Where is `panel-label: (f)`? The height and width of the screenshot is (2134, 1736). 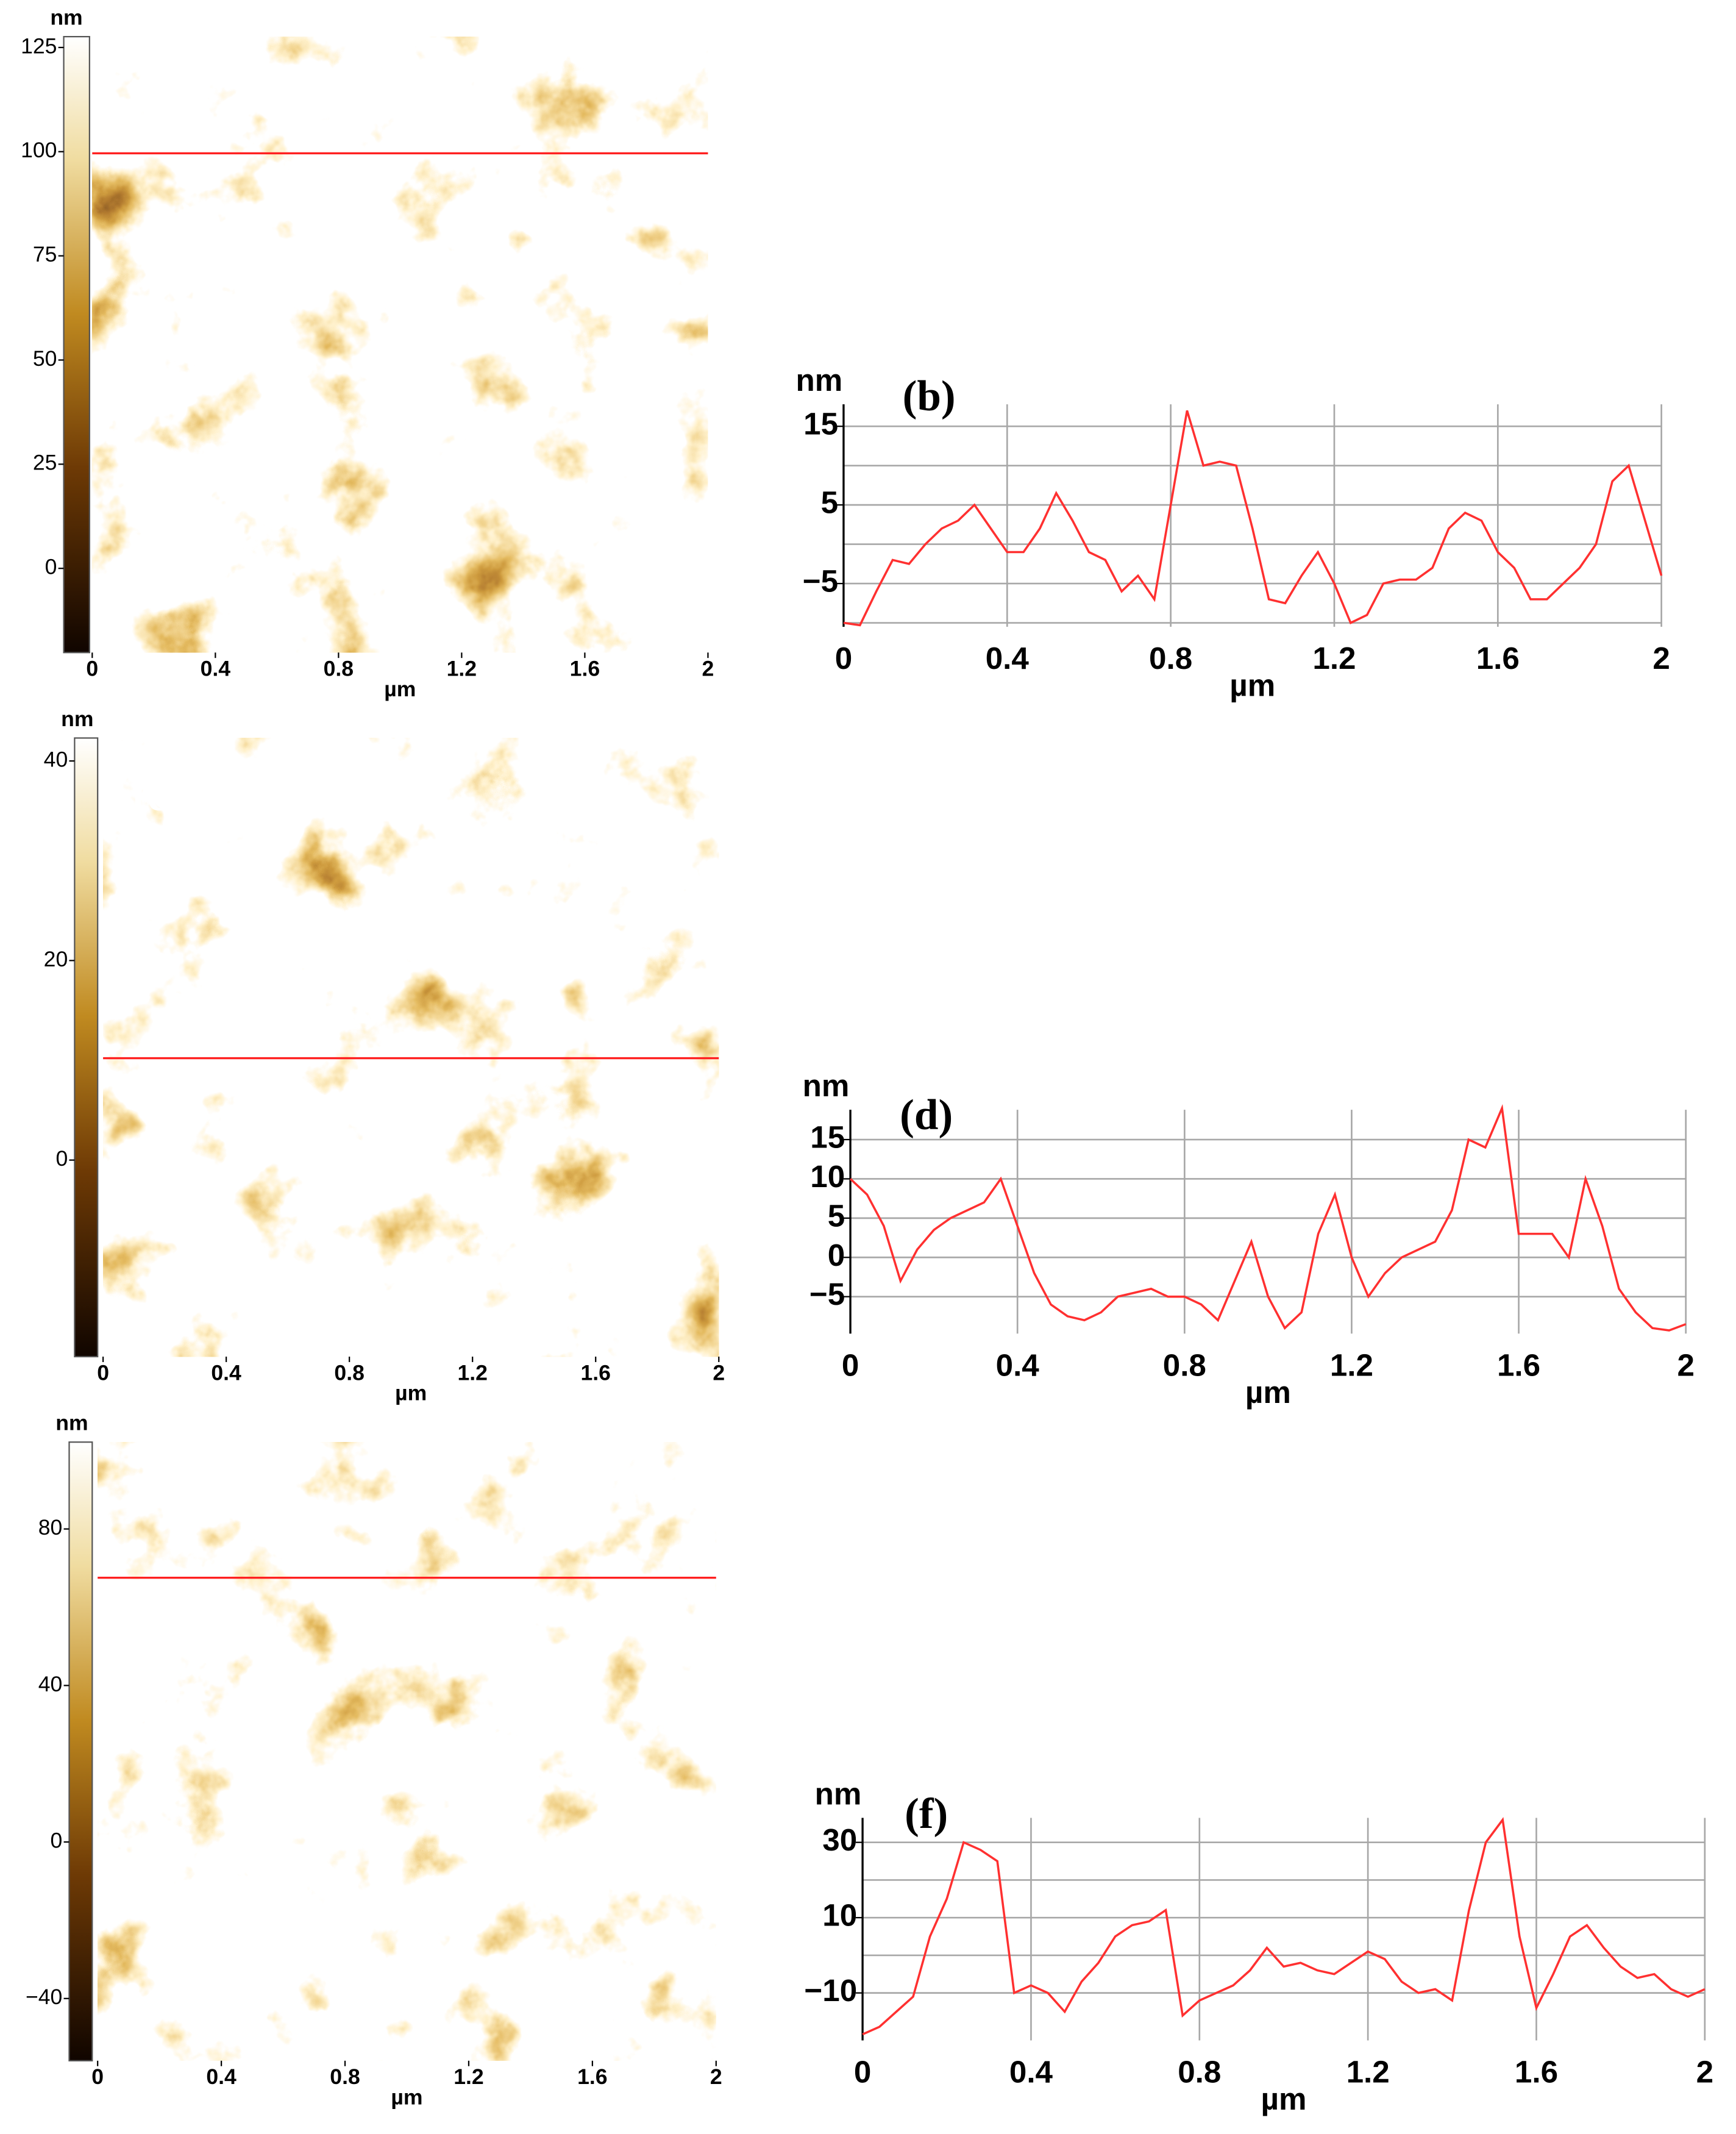 panel-label: (f) is located at coordinates (926, 1814).